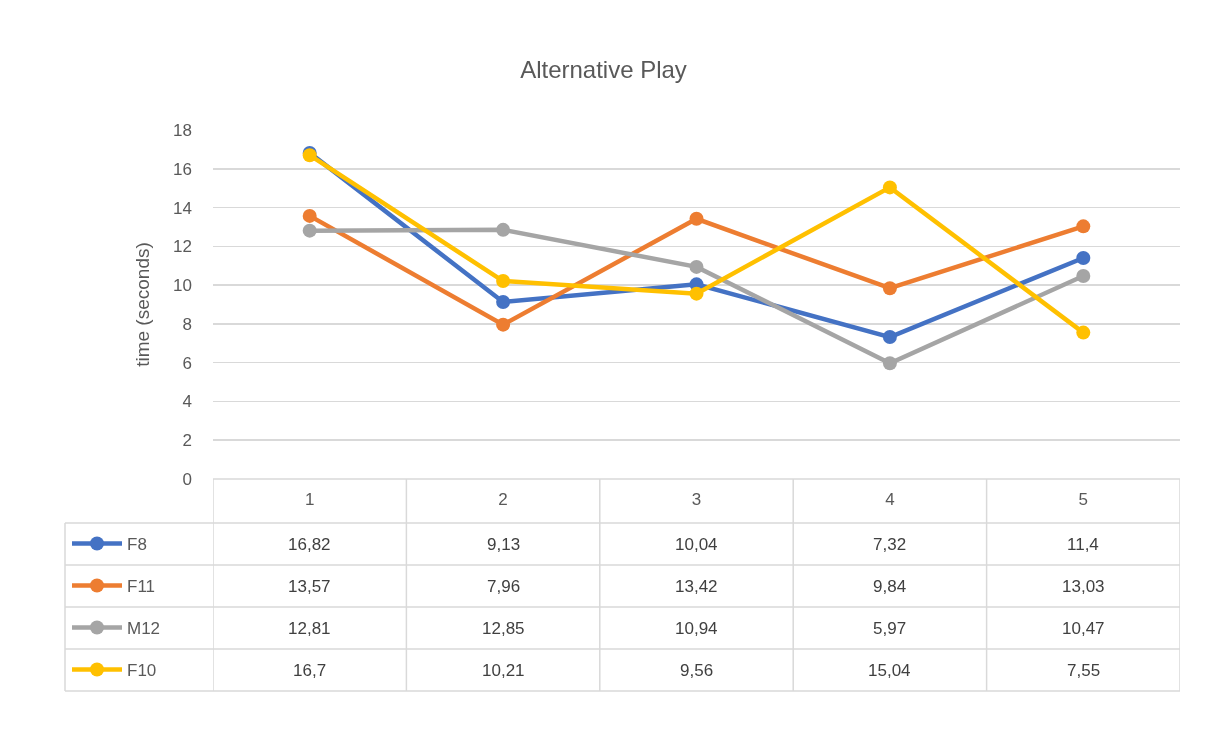 The height and width of the screenshot is (729, 1207). I want to click on data-label: 10,04, so click(696, 544).